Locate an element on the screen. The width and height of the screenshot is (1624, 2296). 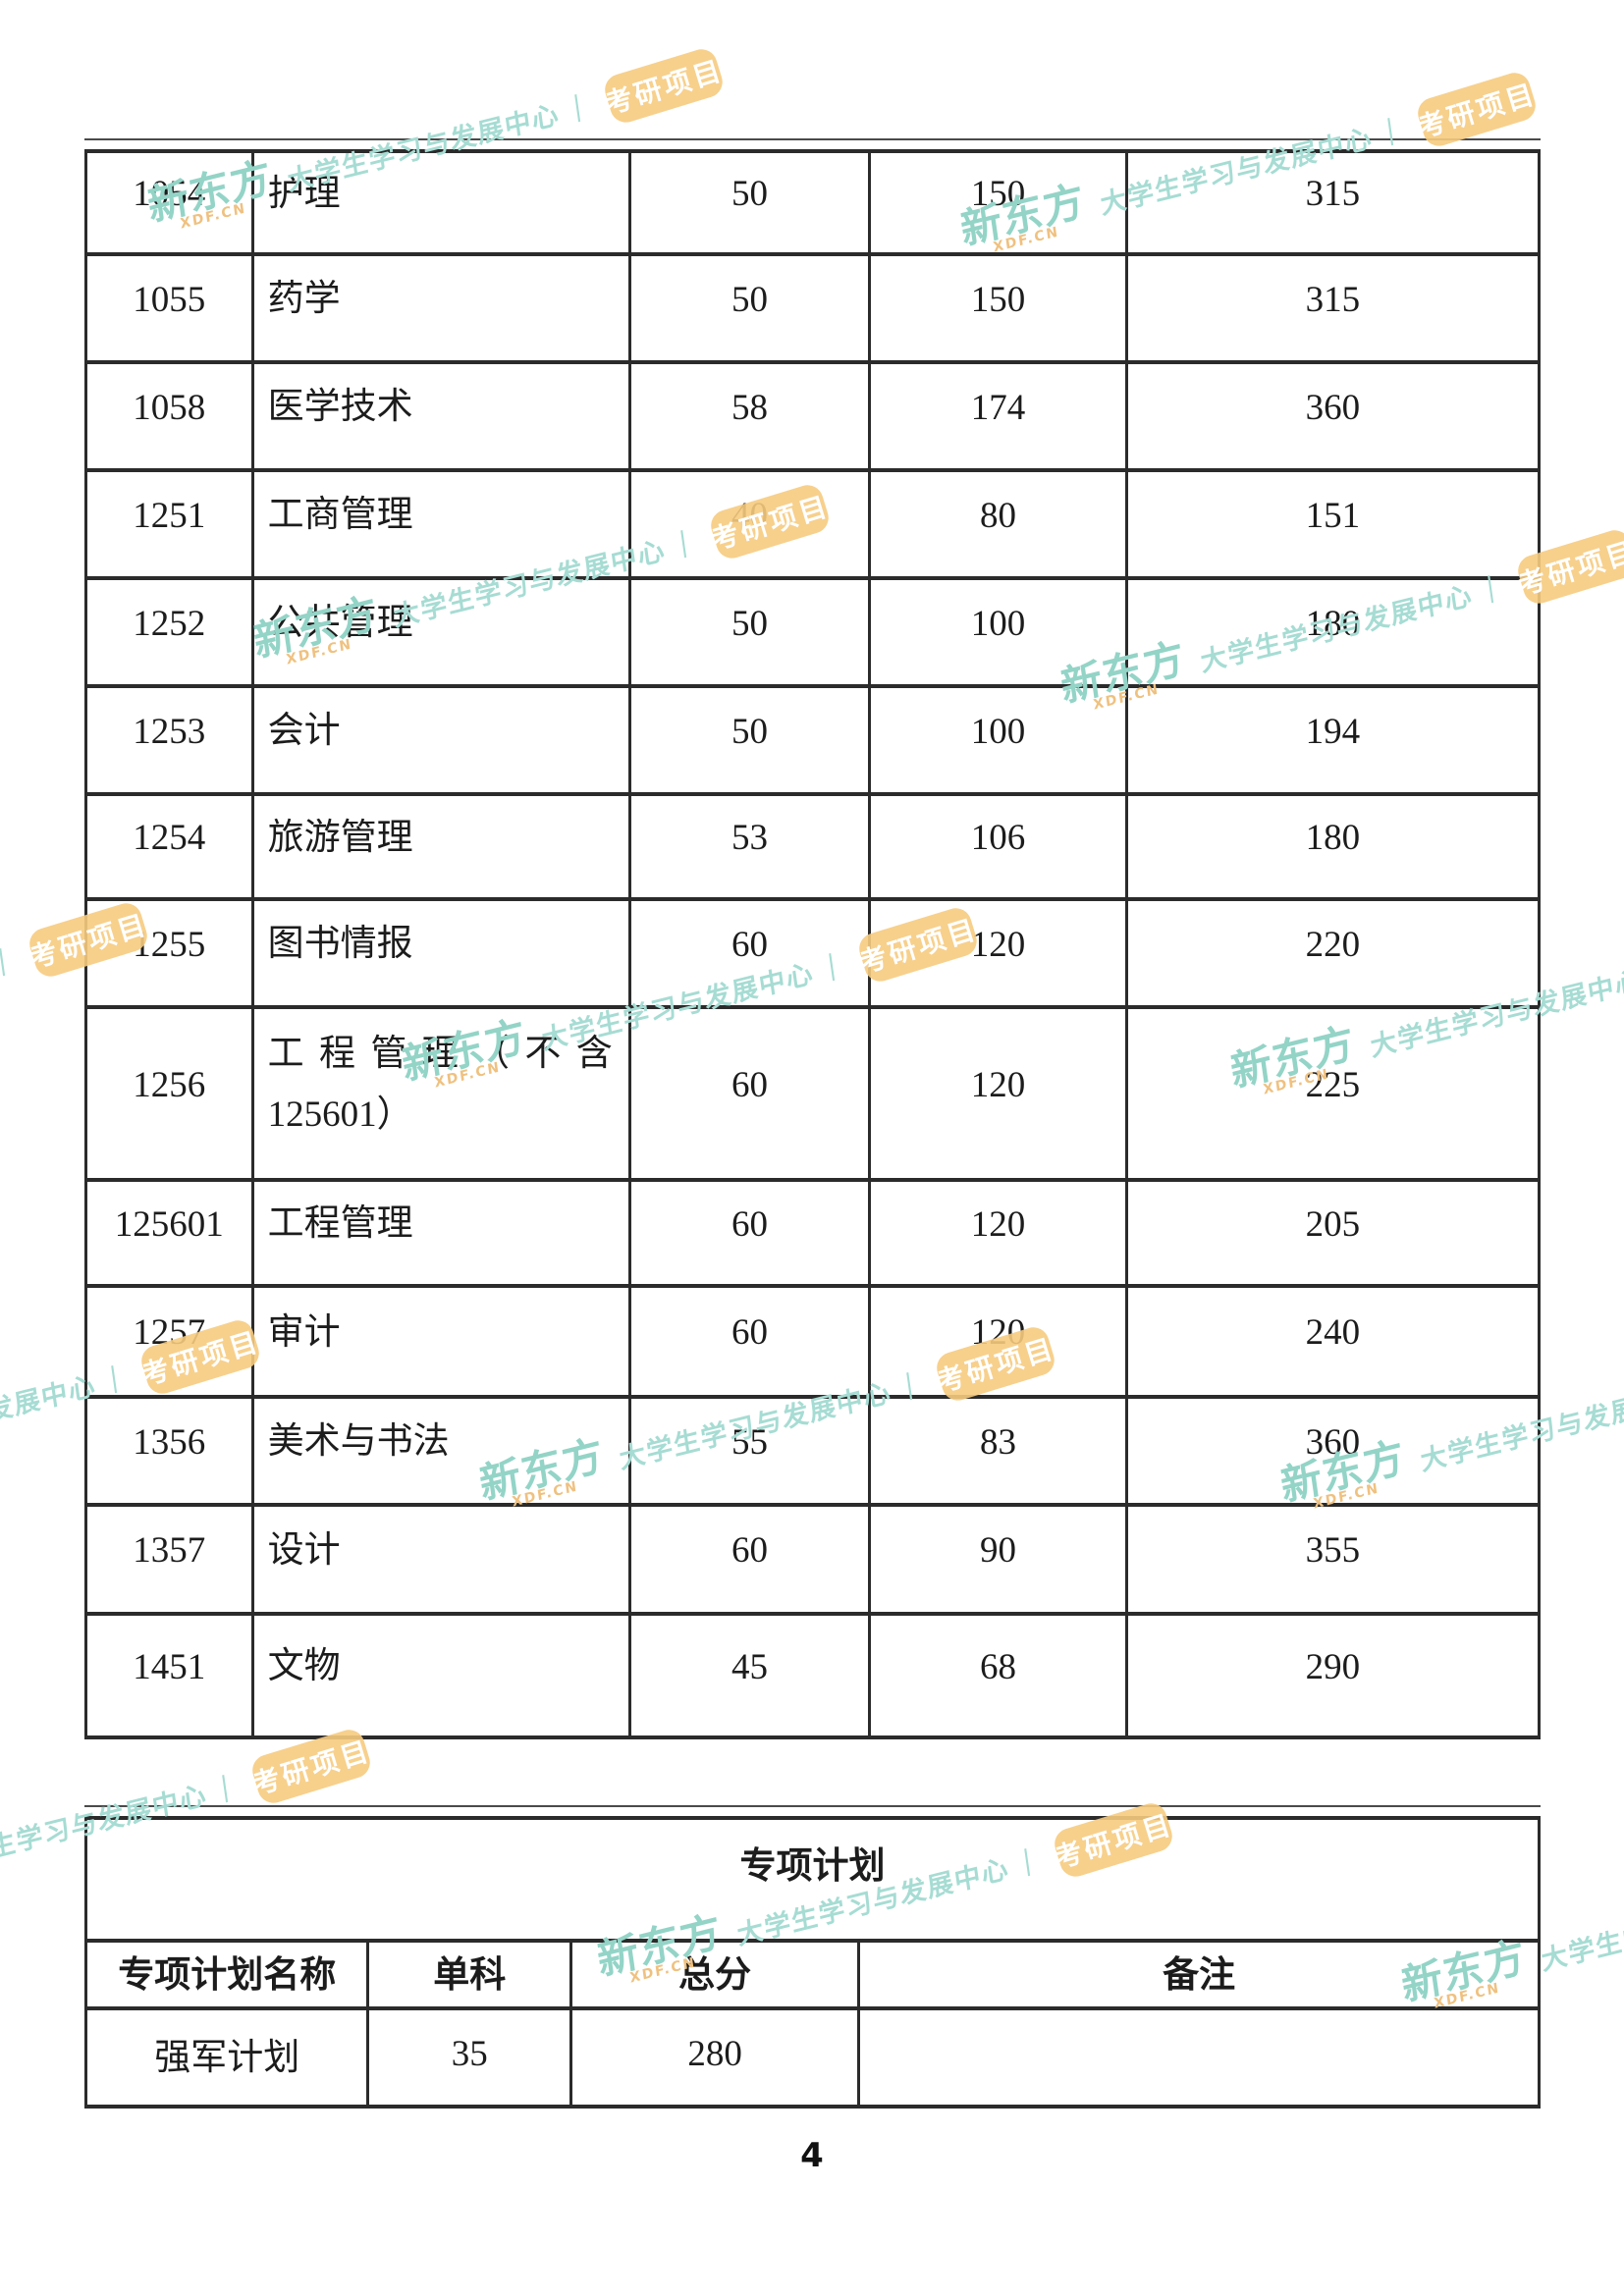
major-name-line1: 图书情报 is located at coordinates (340, 944).